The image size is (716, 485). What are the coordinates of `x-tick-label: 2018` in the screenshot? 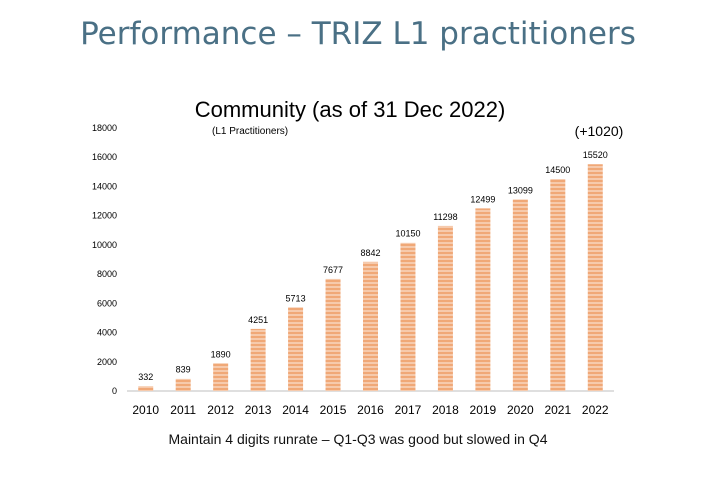 It's located at (445, 410).